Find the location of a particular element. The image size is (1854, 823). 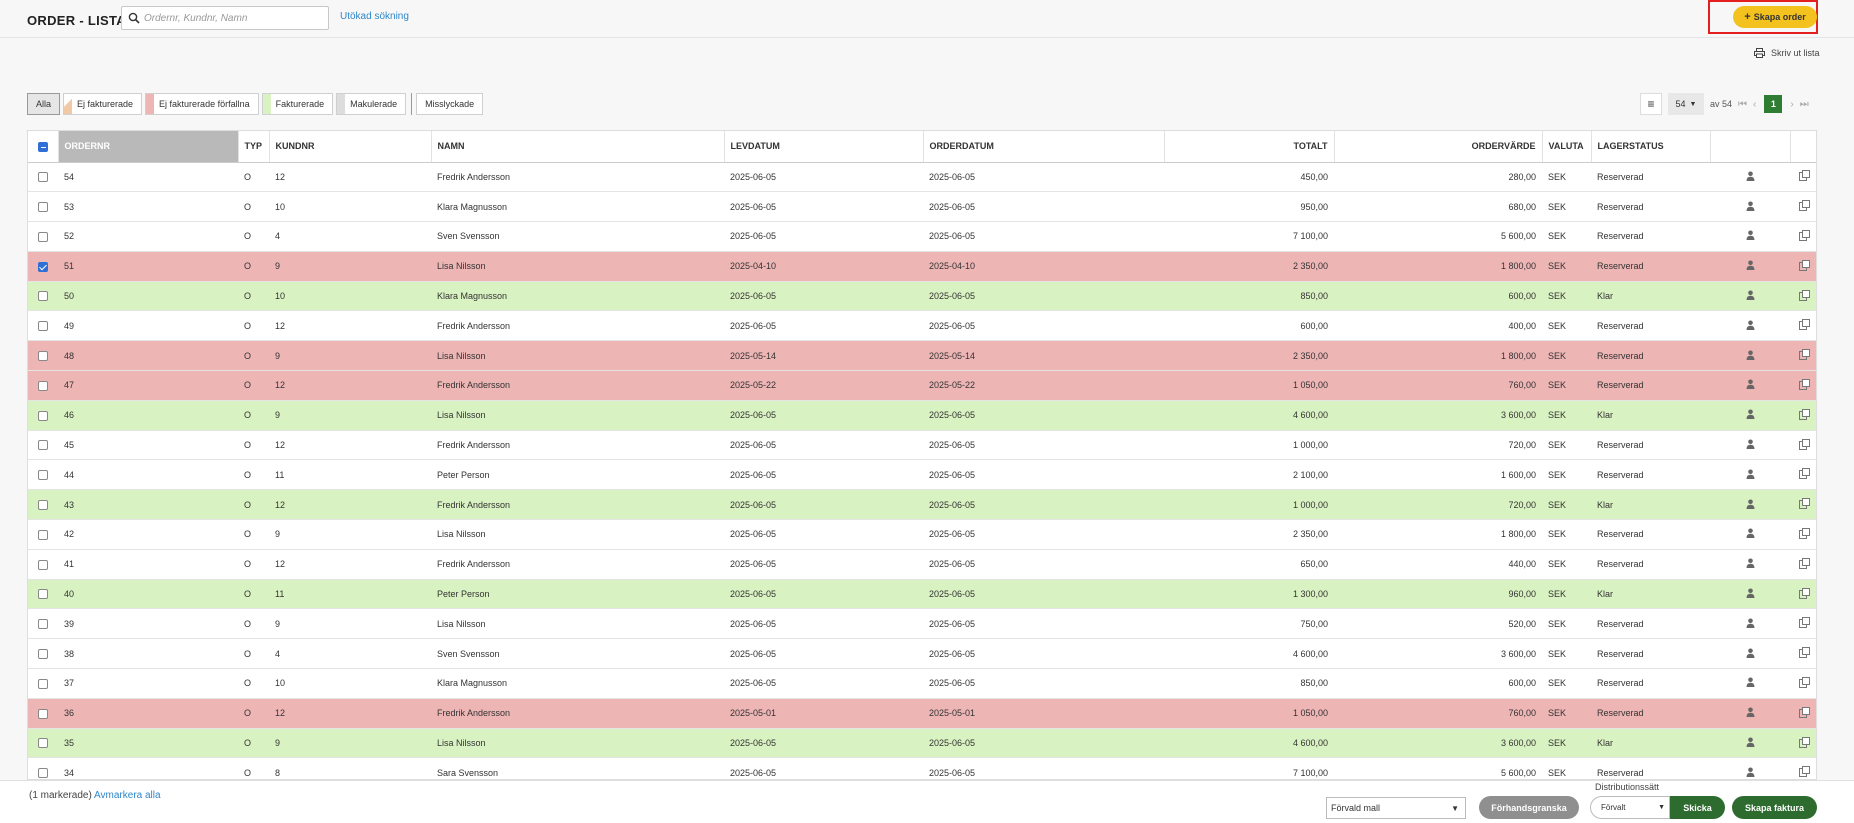

first-page-icon: ⏮ is located at coordinates (1743, 104).